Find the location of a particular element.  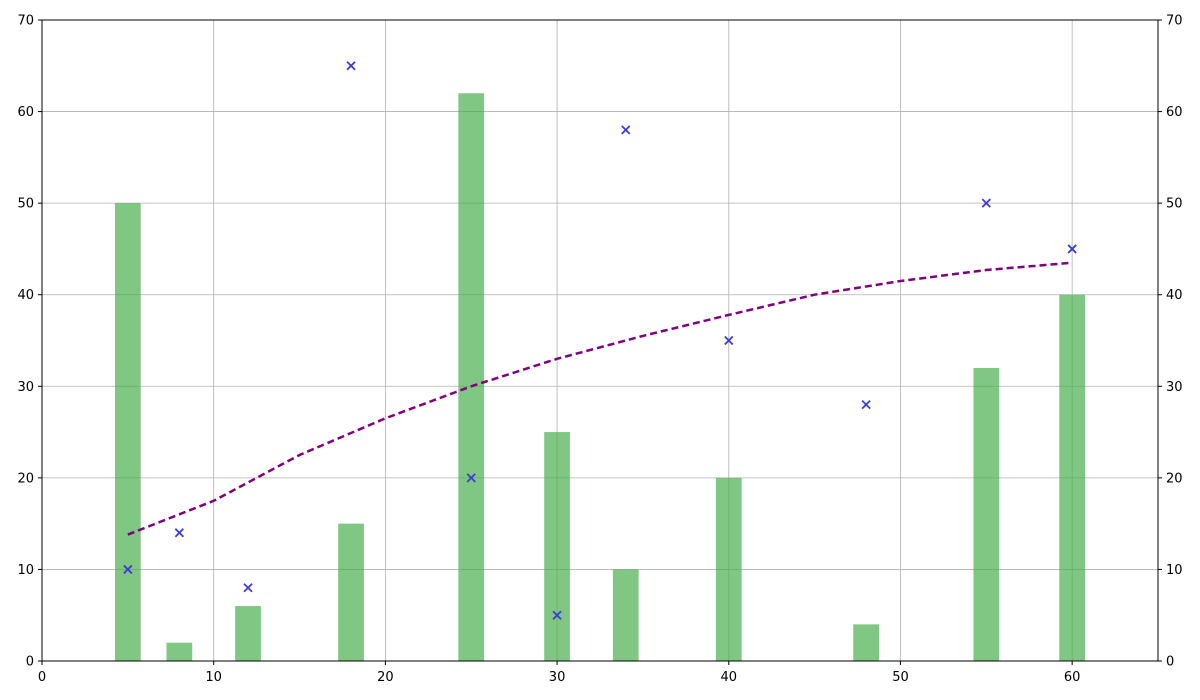

y2-tick-label: 70 is located at coordinates (1174, 21).